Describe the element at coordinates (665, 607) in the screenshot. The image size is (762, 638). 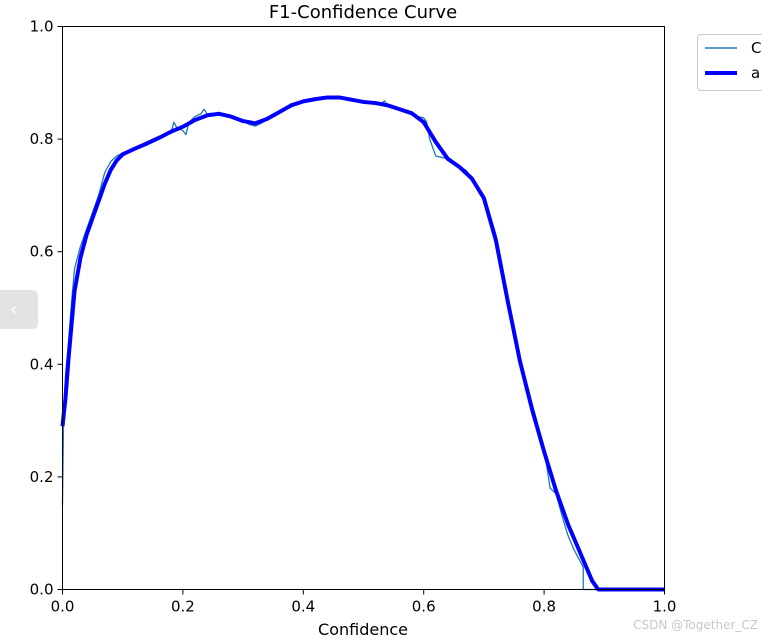
I see `x-tick-label: 1.0` at that location.